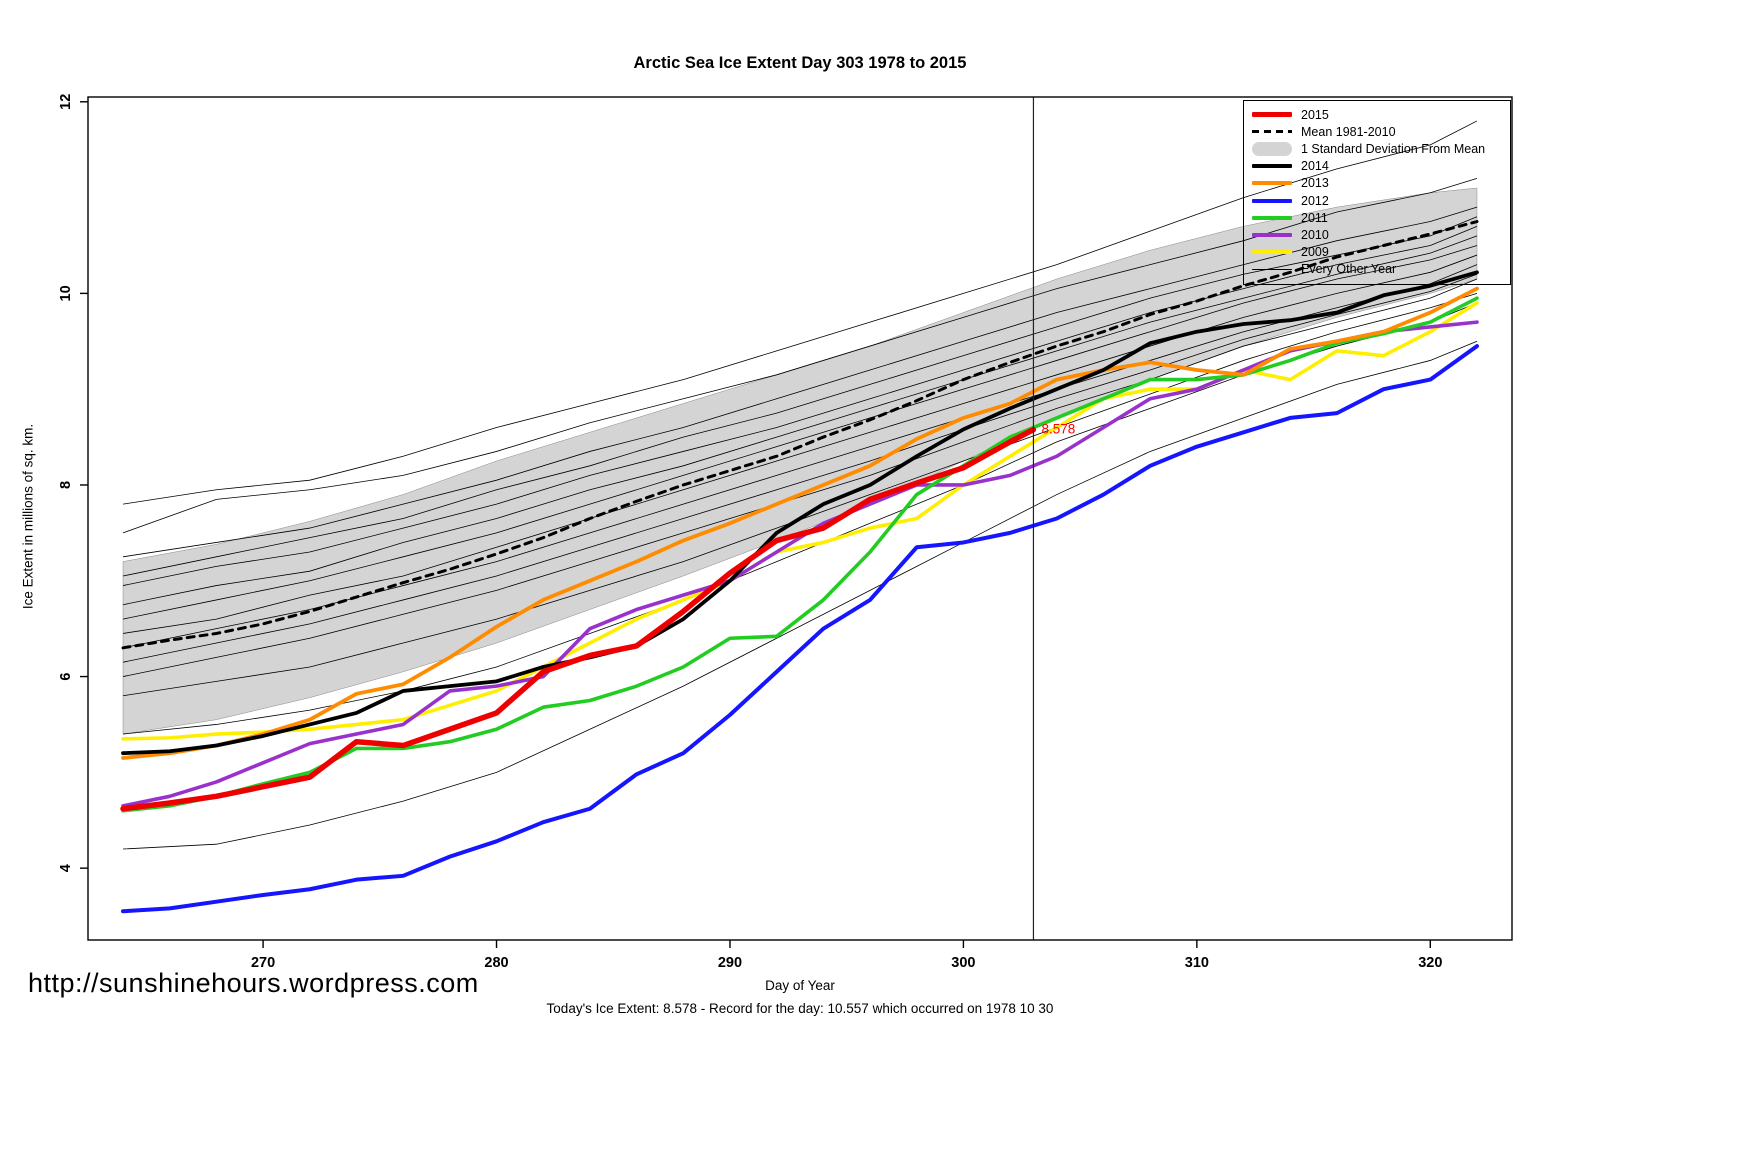 This screenshot has height=1158, width=1738. What do you see at coordinates (1315, 200) in the screenshot?
I see `legend-label: 2012` at bounding box center [1315, 200].